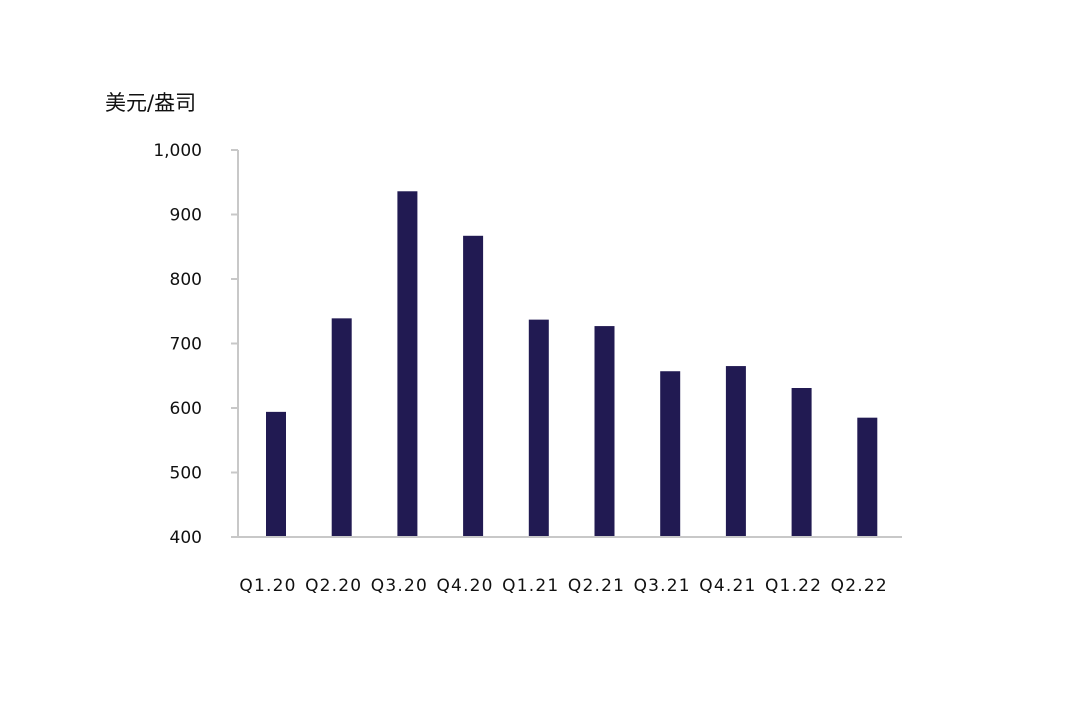 The height and width of the screenshot is (705, 1080). Describe the element at coordinates (186, 280) in the screenshot. I see `y-tick-label: 800` at that location.